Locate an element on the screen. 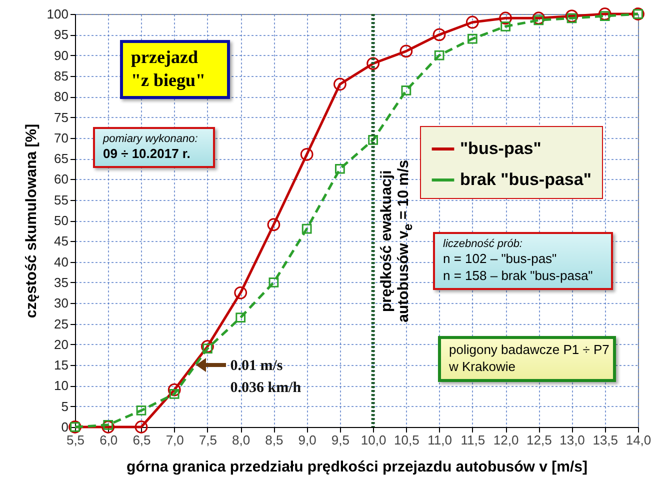  x-tick-label: 9,0 is located at coordinates (307, 440).